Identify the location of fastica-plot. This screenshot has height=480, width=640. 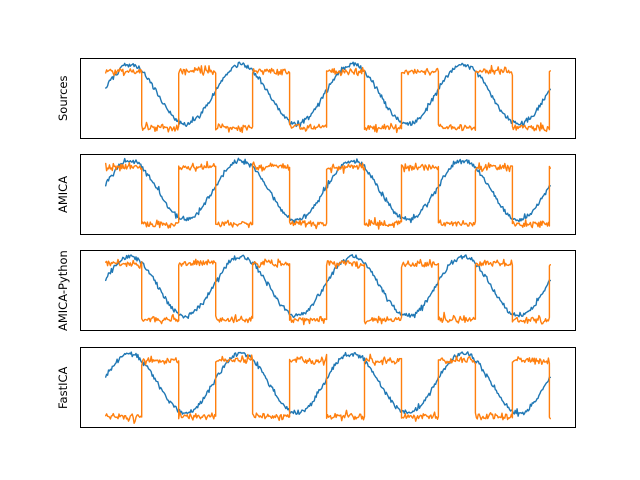
(328, 388).